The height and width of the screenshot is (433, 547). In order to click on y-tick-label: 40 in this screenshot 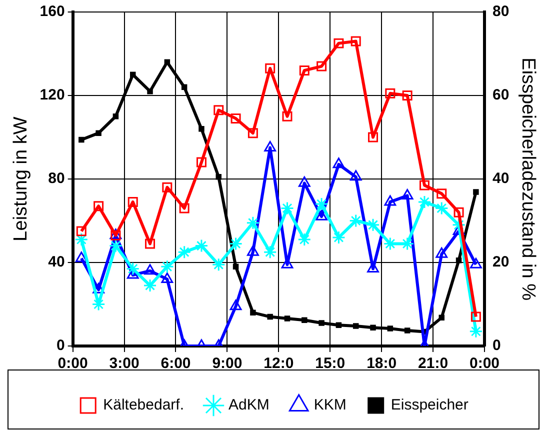, I will do `click(56, 262)`.